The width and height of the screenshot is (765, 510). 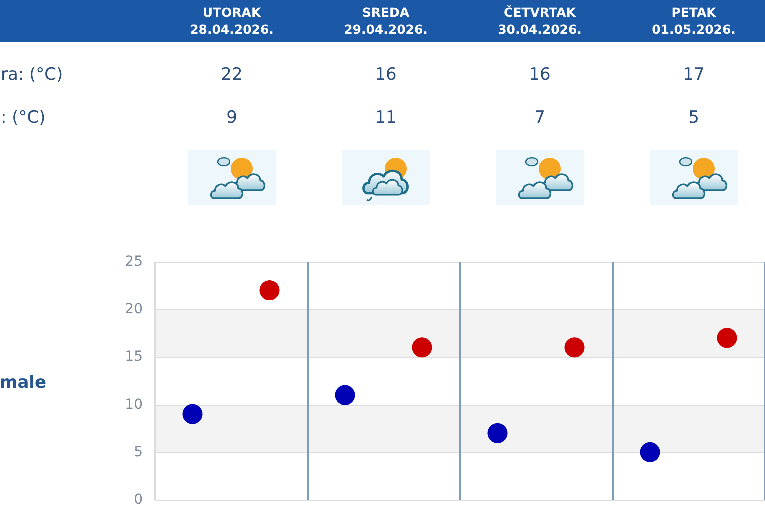 I want to click on text: ra: (°C), so click(x=32, y=75).